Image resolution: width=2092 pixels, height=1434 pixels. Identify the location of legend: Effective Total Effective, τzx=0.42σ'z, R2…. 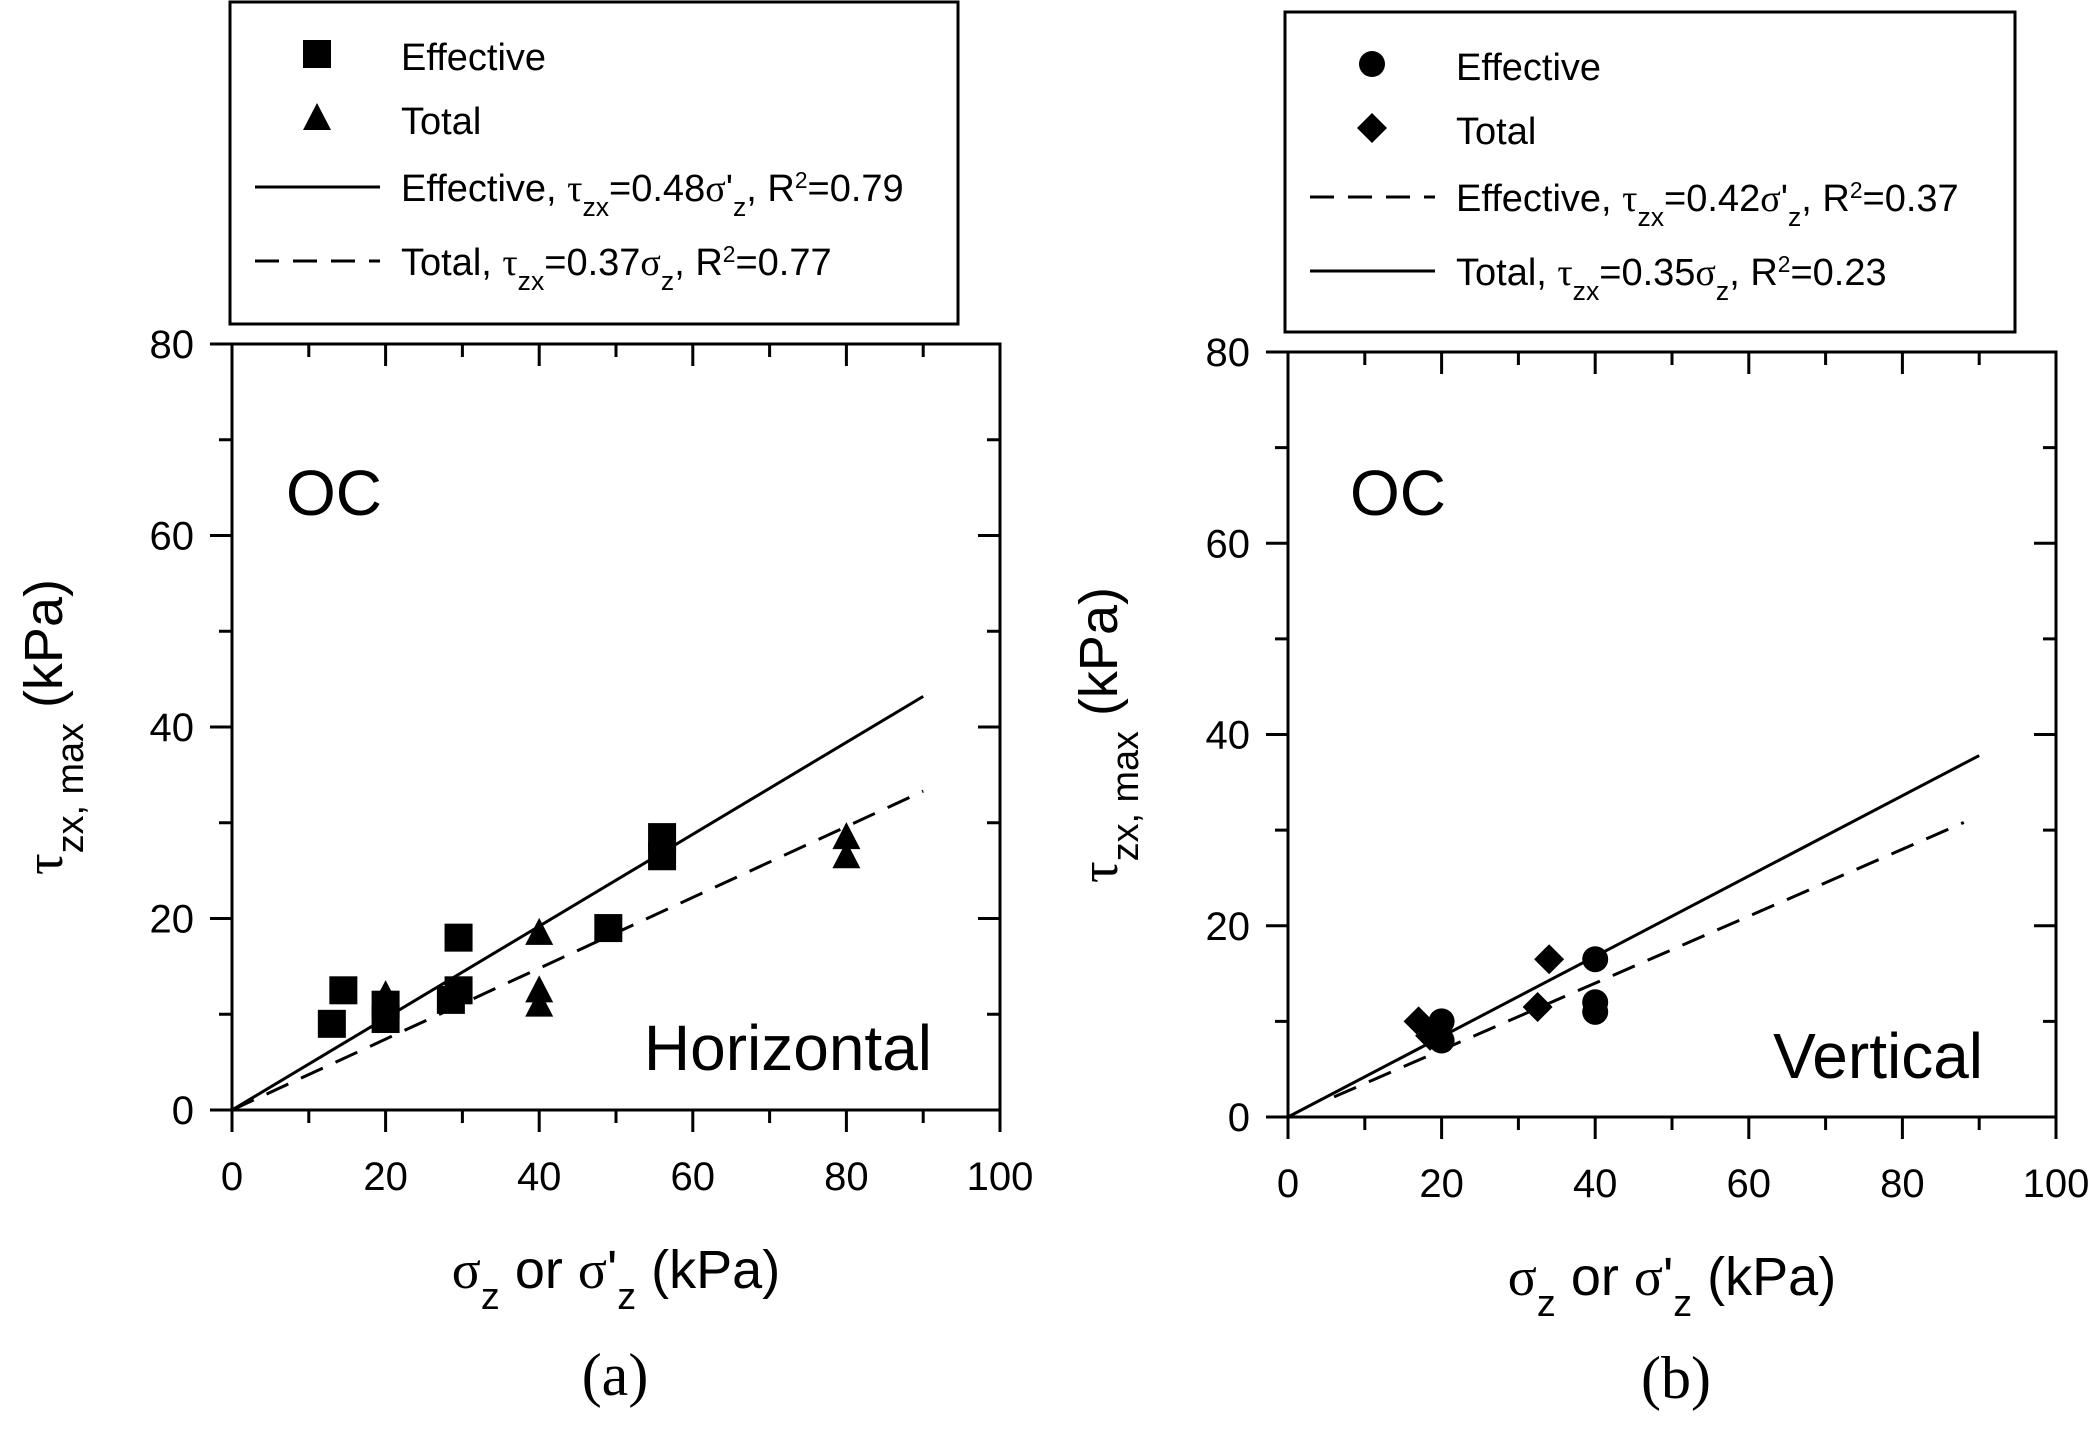
(1650, 172).